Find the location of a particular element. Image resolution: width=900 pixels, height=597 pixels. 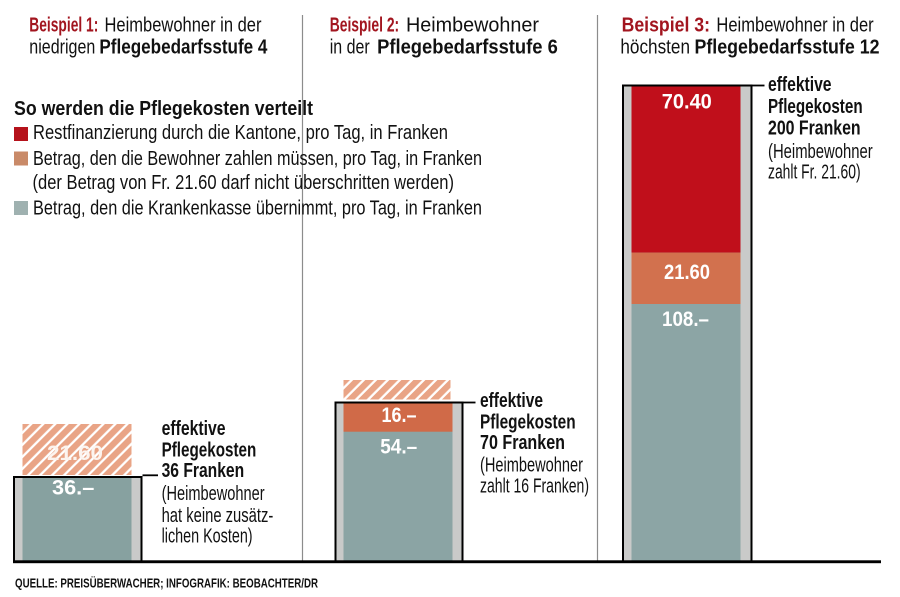

svg-text: 108.– is located at coordinates (685, 319).